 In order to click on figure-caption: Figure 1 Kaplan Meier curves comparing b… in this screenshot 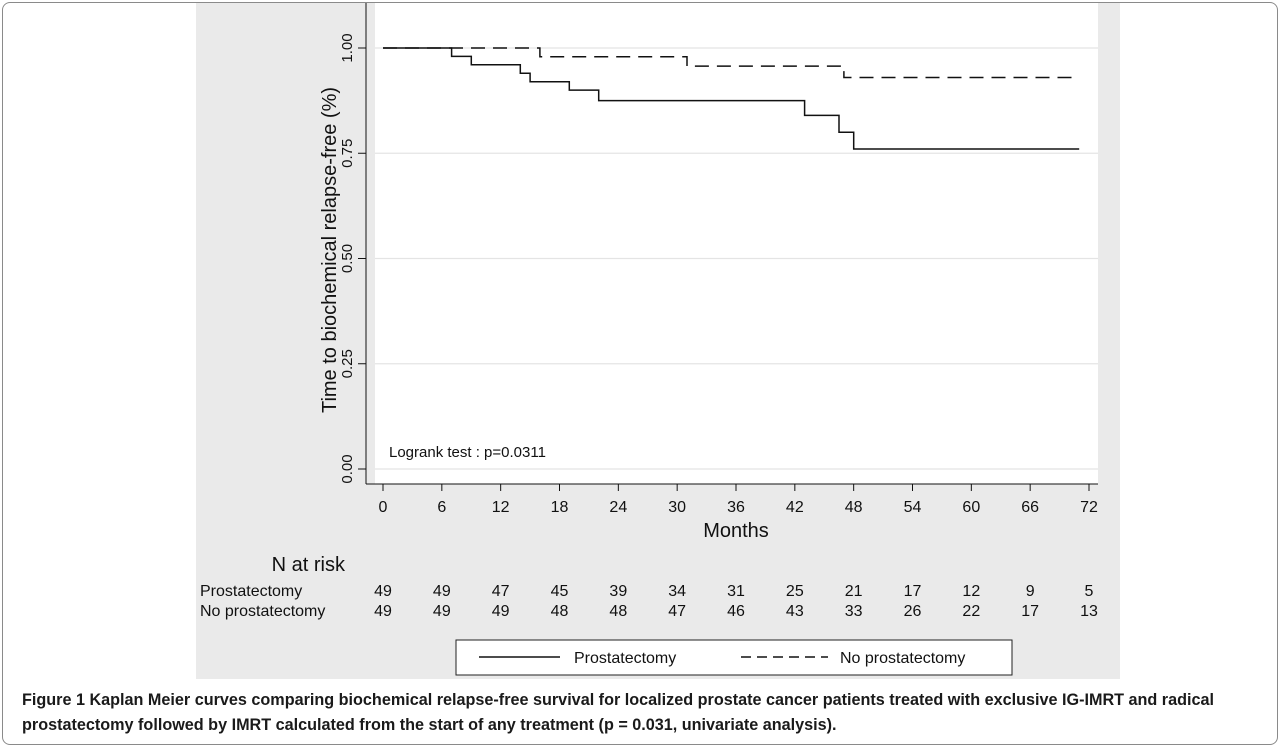, I will do `click(642, 713)`.